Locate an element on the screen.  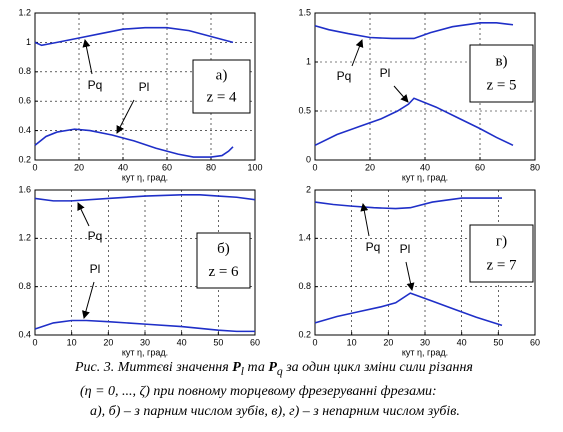
z-label: z = 7 is located at coordinates (501, 265).